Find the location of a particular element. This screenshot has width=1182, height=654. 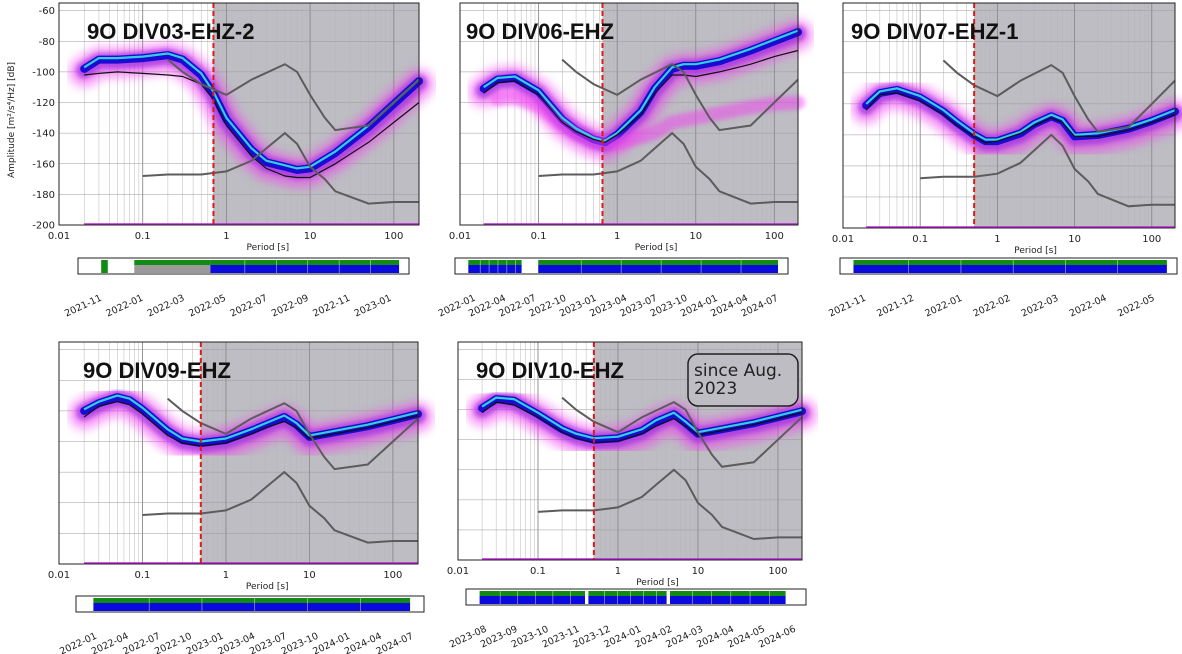

annotation-box is located at coordinates (743, 380).